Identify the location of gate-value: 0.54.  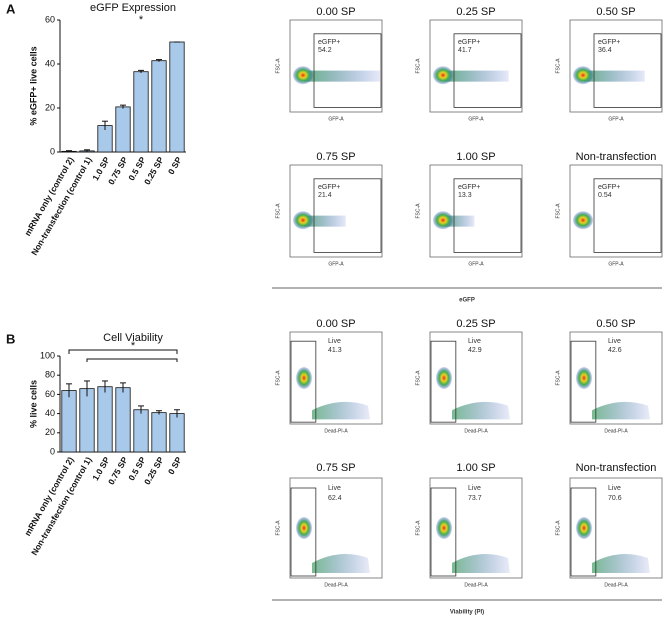
(605, 195).